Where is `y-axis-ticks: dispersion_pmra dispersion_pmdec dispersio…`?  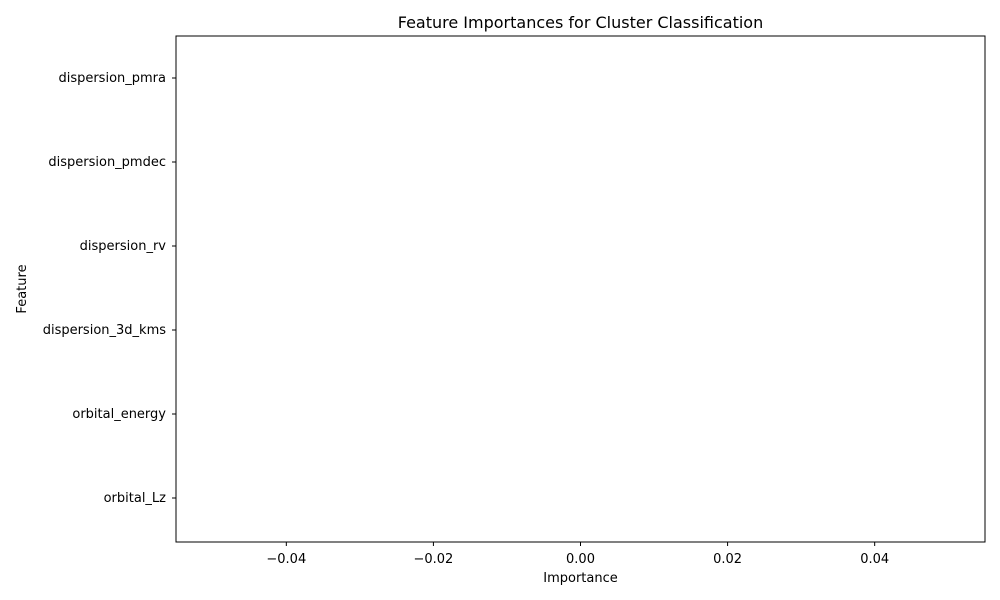 y-axis-ticks: dispersion_pmra dispersion_pmdec dispersio… is located at coordinates (109, 288).